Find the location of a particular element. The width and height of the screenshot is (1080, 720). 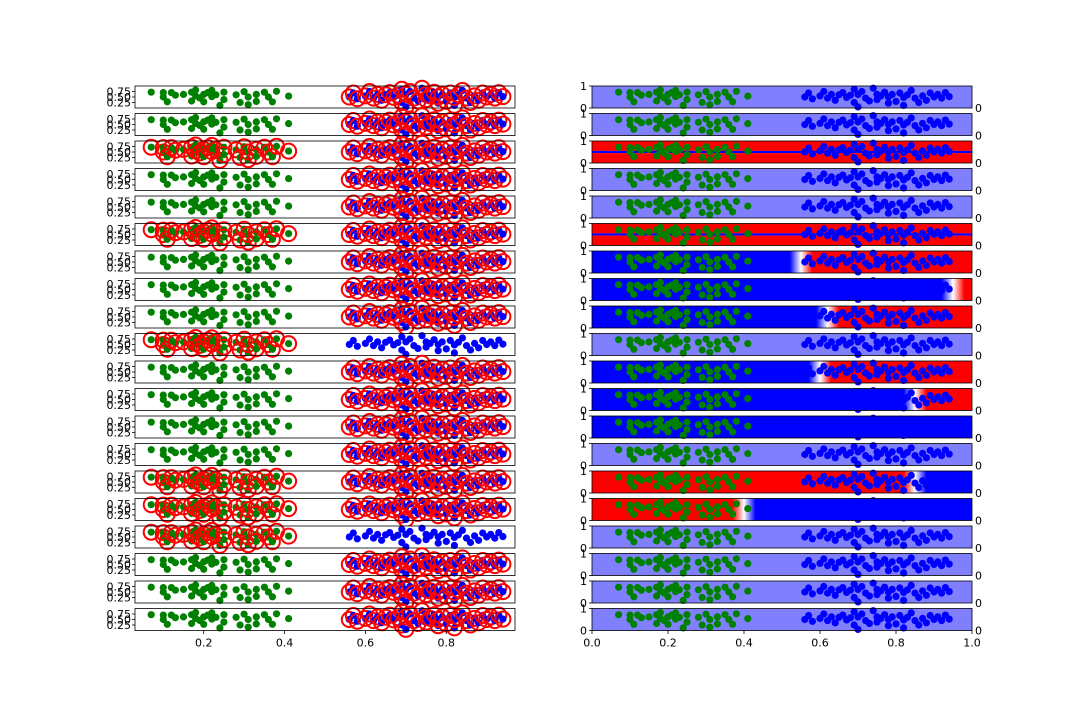

left-panel-19: 0.250.500.75 is located at coordinates (311, 592).